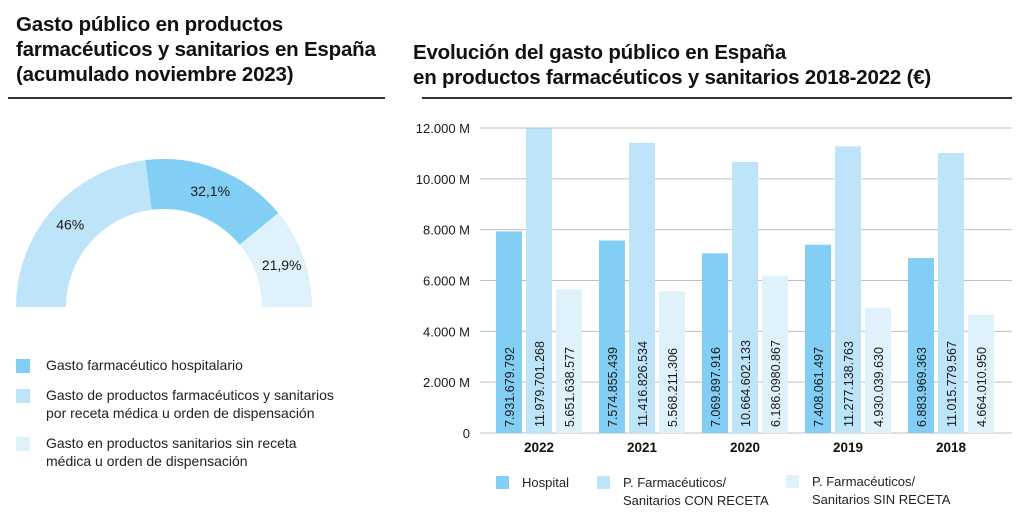 This screenshot has height=525, width=1024. I want to click on bar-title-divider, so click(717, 98).